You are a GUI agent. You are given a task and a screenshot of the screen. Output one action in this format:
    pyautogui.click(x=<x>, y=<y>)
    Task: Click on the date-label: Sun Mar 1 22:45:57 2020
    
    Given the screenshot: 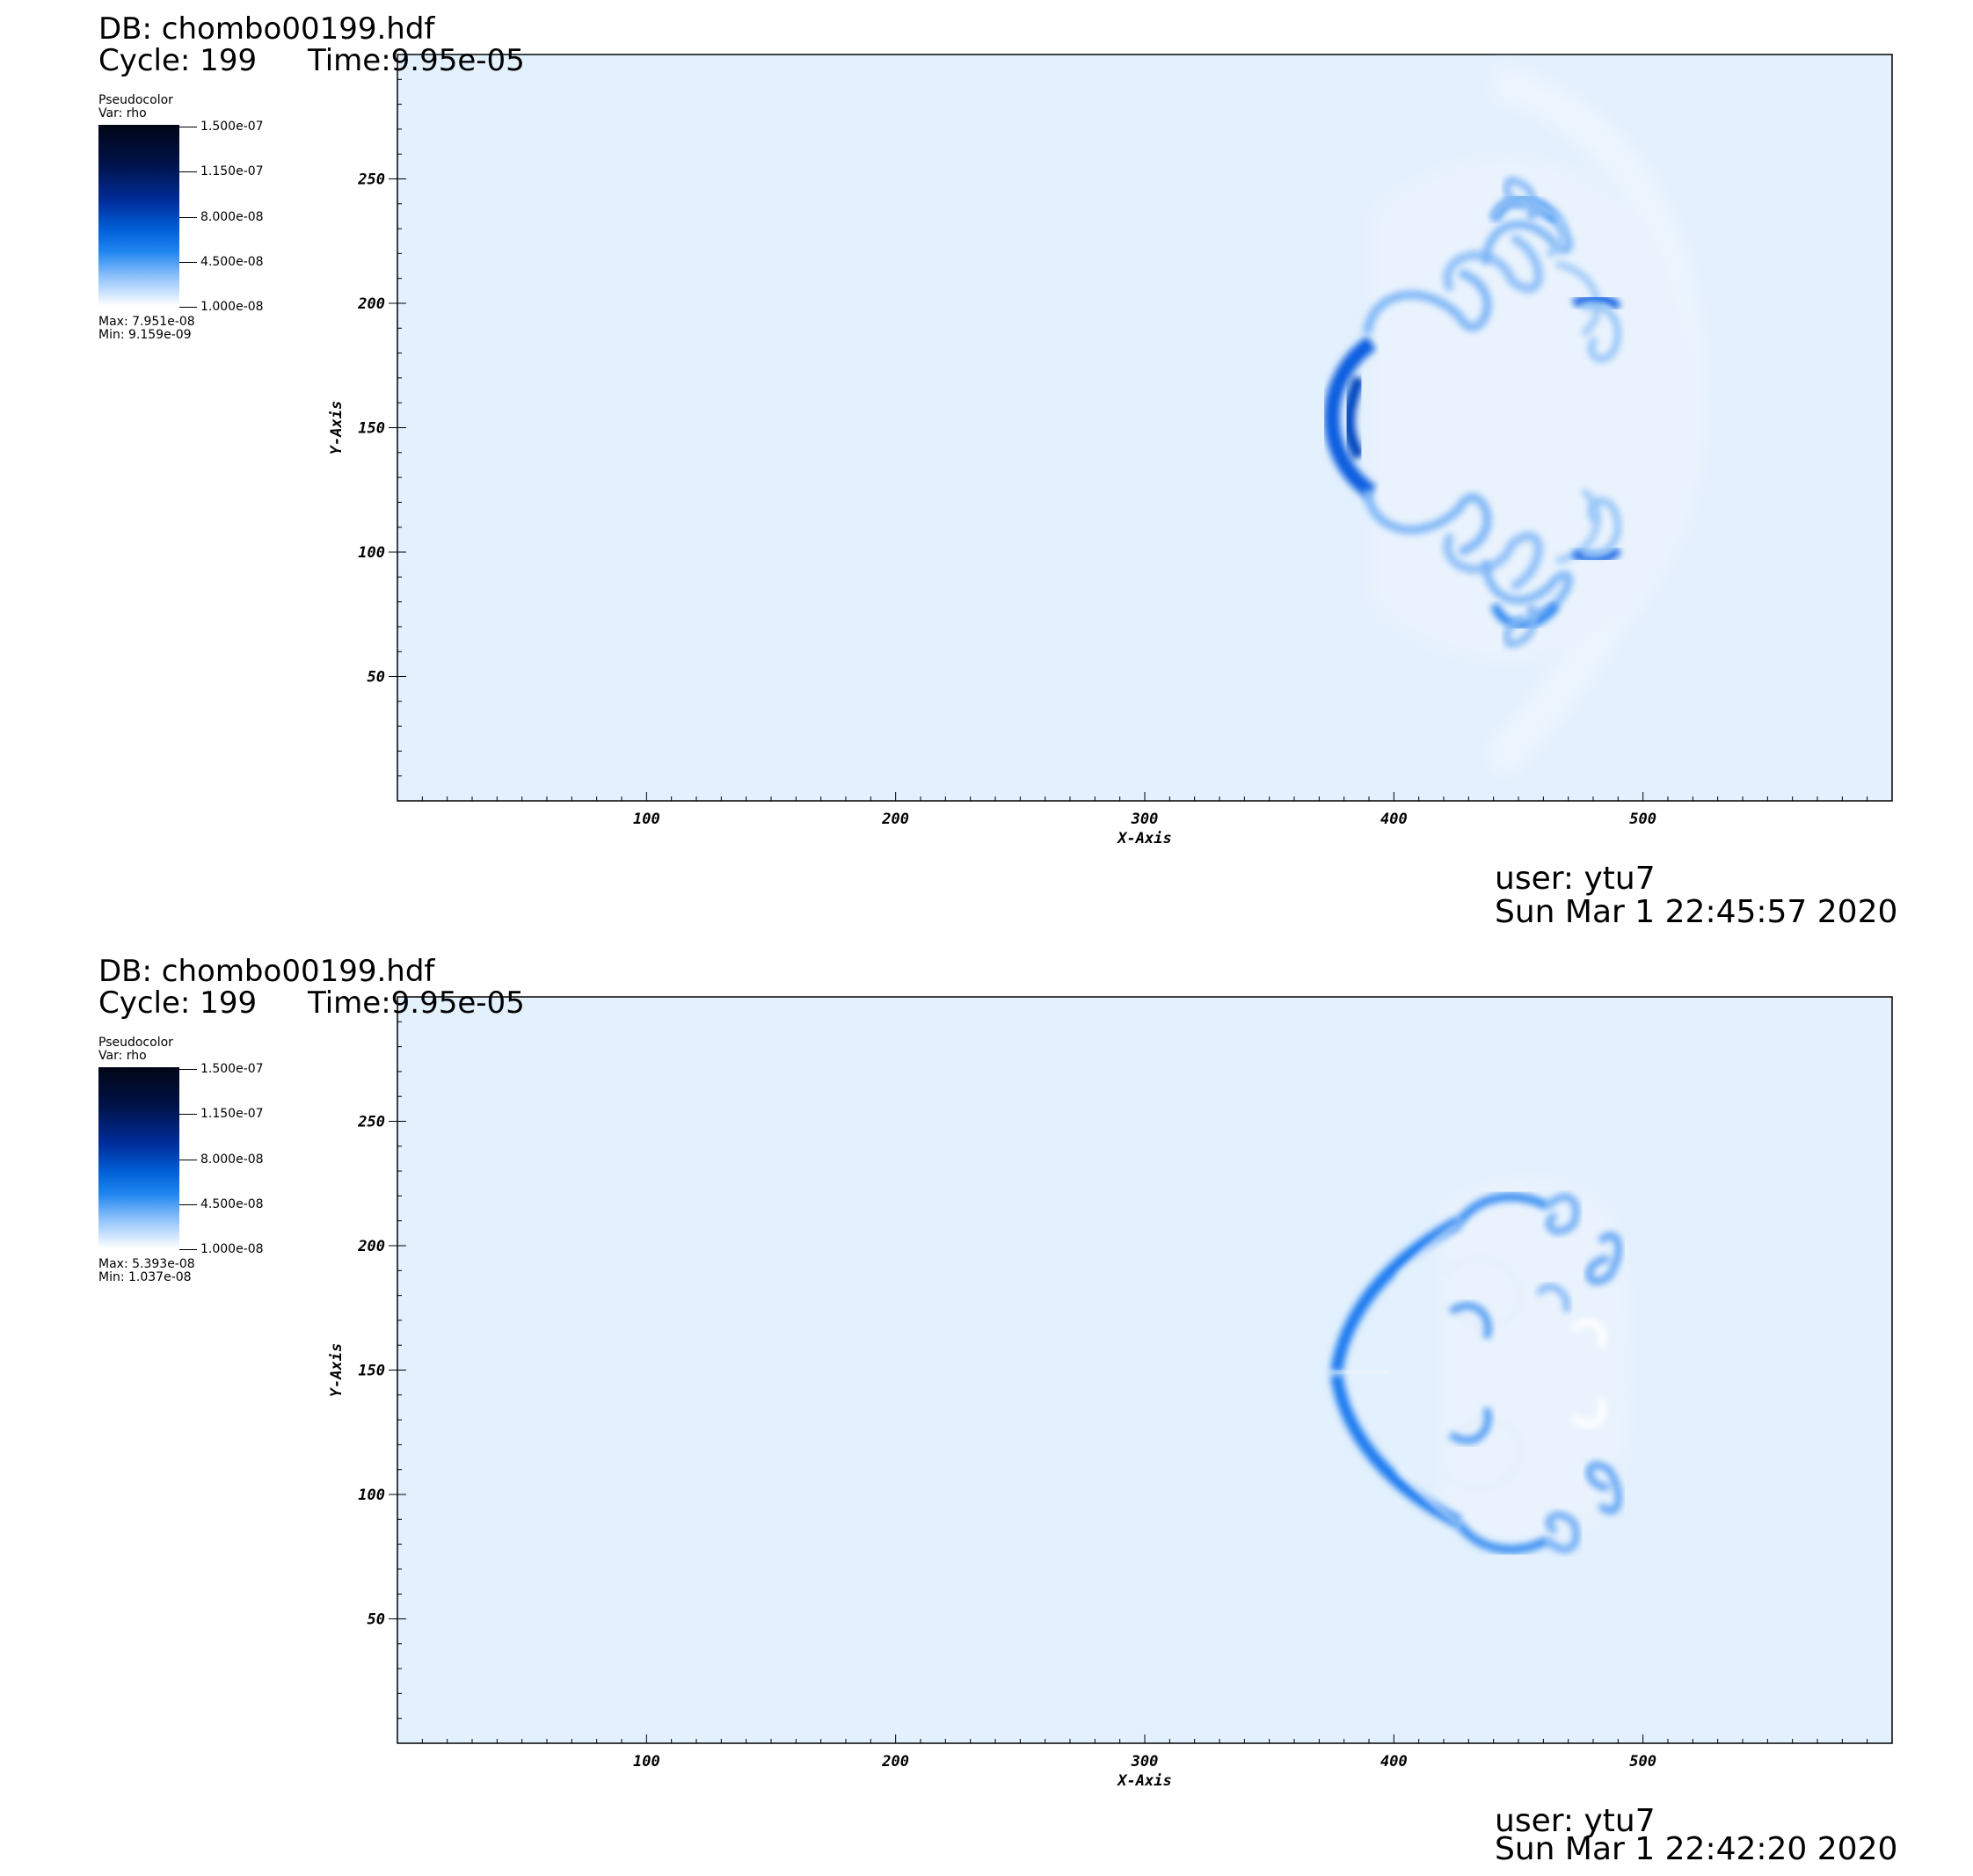 What is the action you would take?
    pyautogui.click(x=1696, y=912)
    